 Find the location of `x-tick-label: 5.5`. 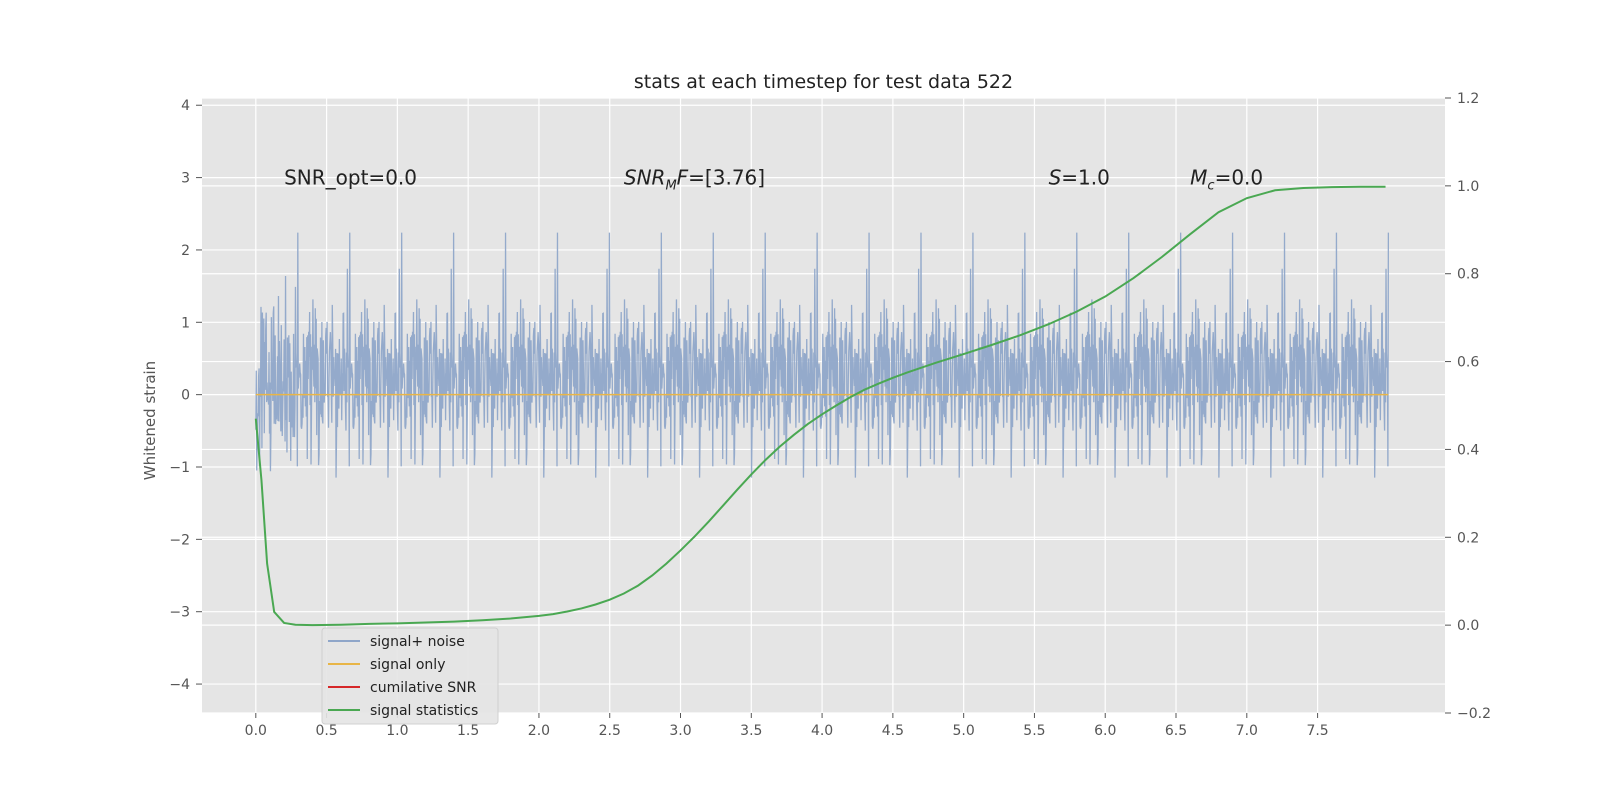

x-tick-label: 5.5 is located at coordinates (1034, 731).